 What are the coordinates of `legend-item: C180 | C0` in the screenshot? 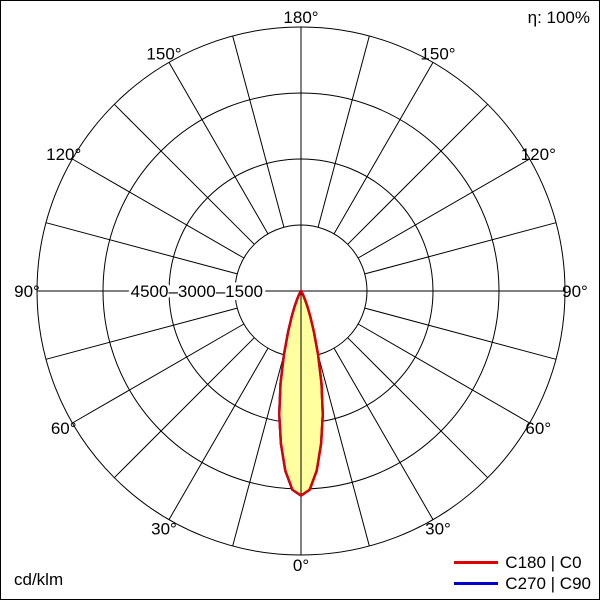 It's located at (518, 562).